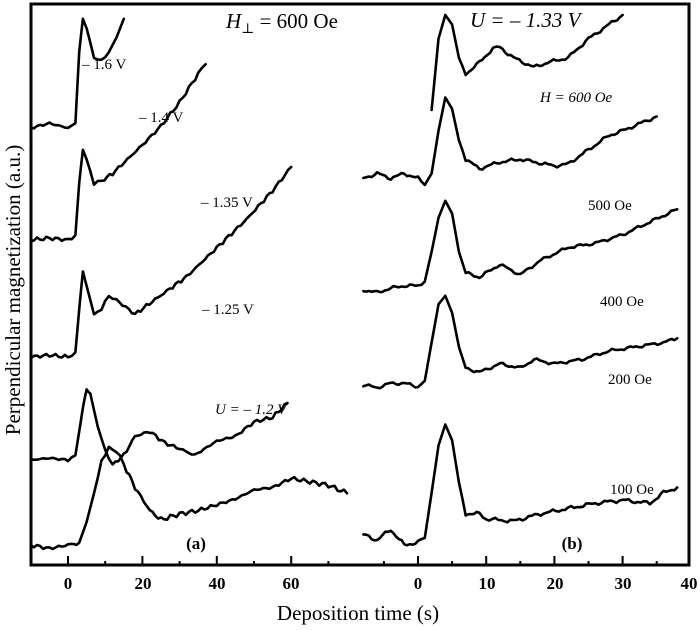  I want to click on panel-a-label: (a), so click(196, 543).